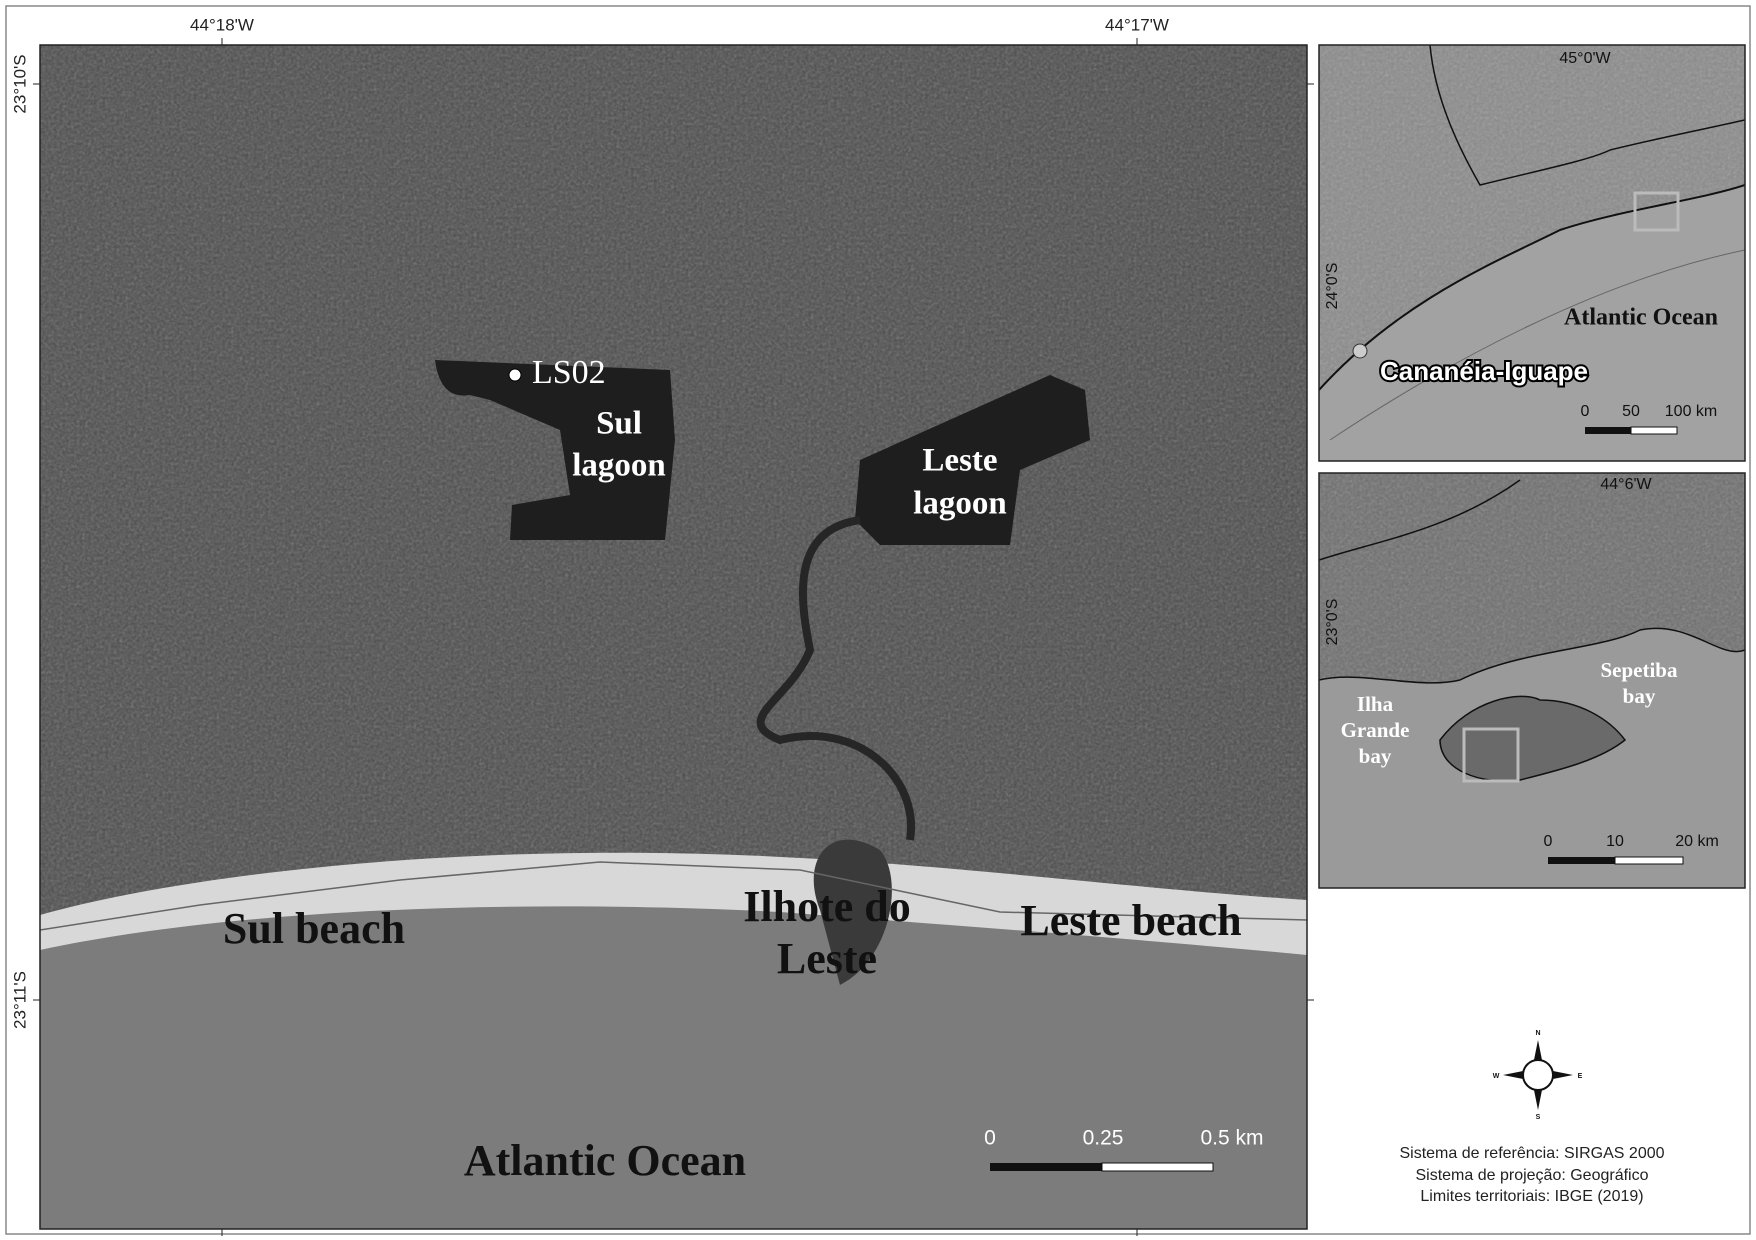  I want to click on sample-point, so click(515, 375).